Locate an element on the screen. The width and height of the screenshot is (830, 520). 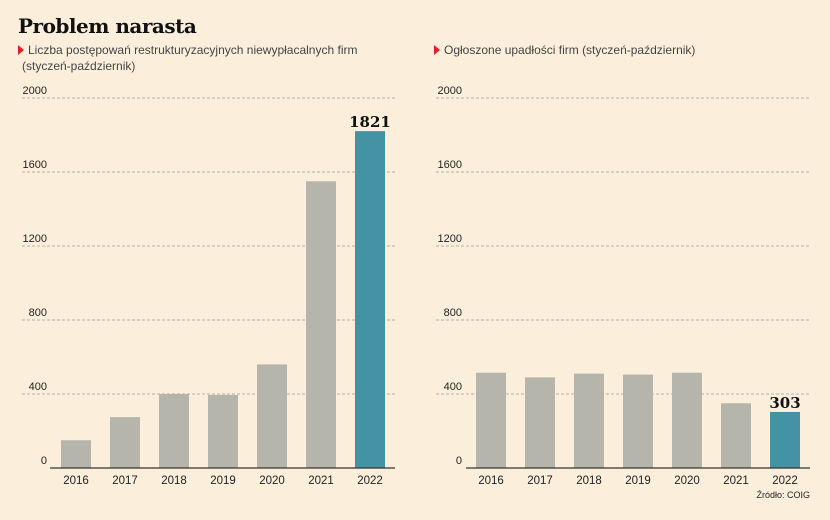
data-label: 1821 is located at coordinates (370, 122).